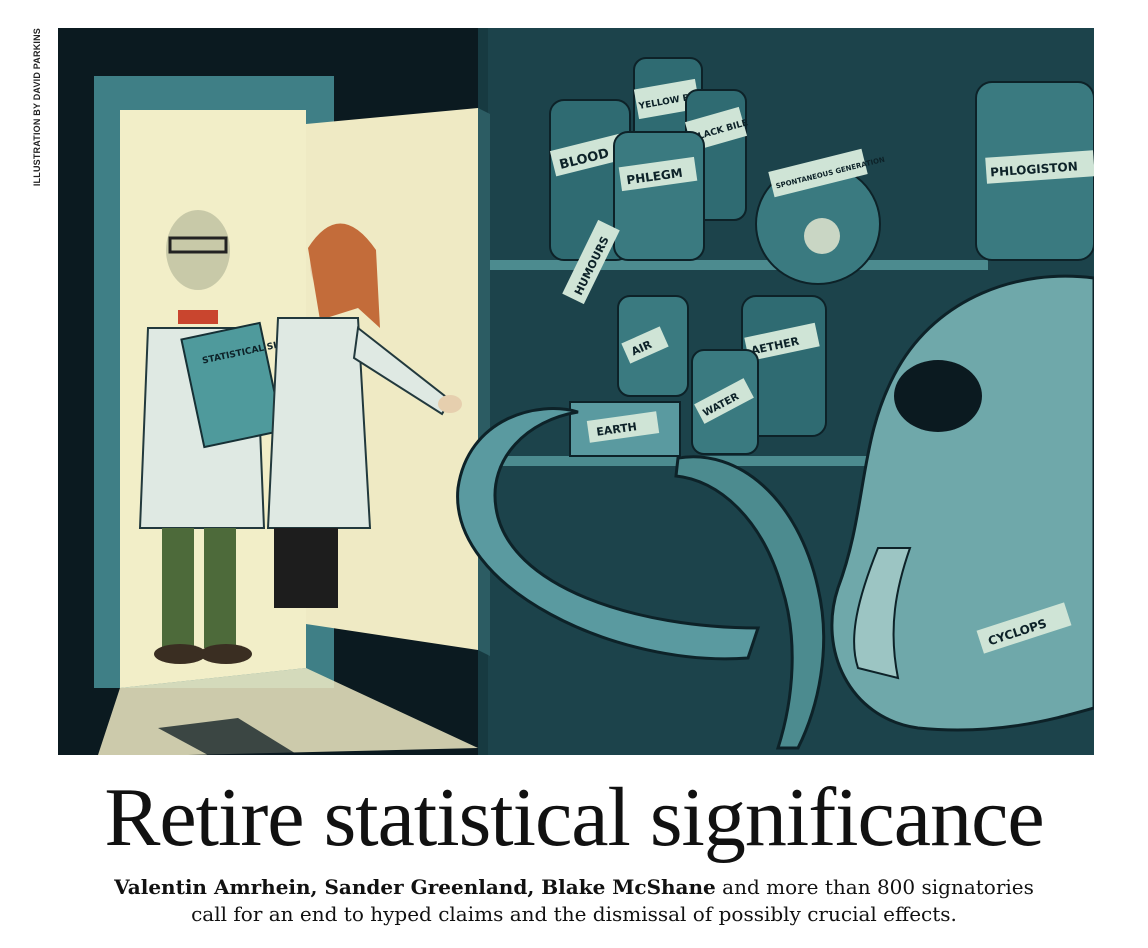 The image size is (1148, 948). What do you see at coordinates (750, 602) in the screenshot?
I see `tusk-second` at bounding box center [750, 602].